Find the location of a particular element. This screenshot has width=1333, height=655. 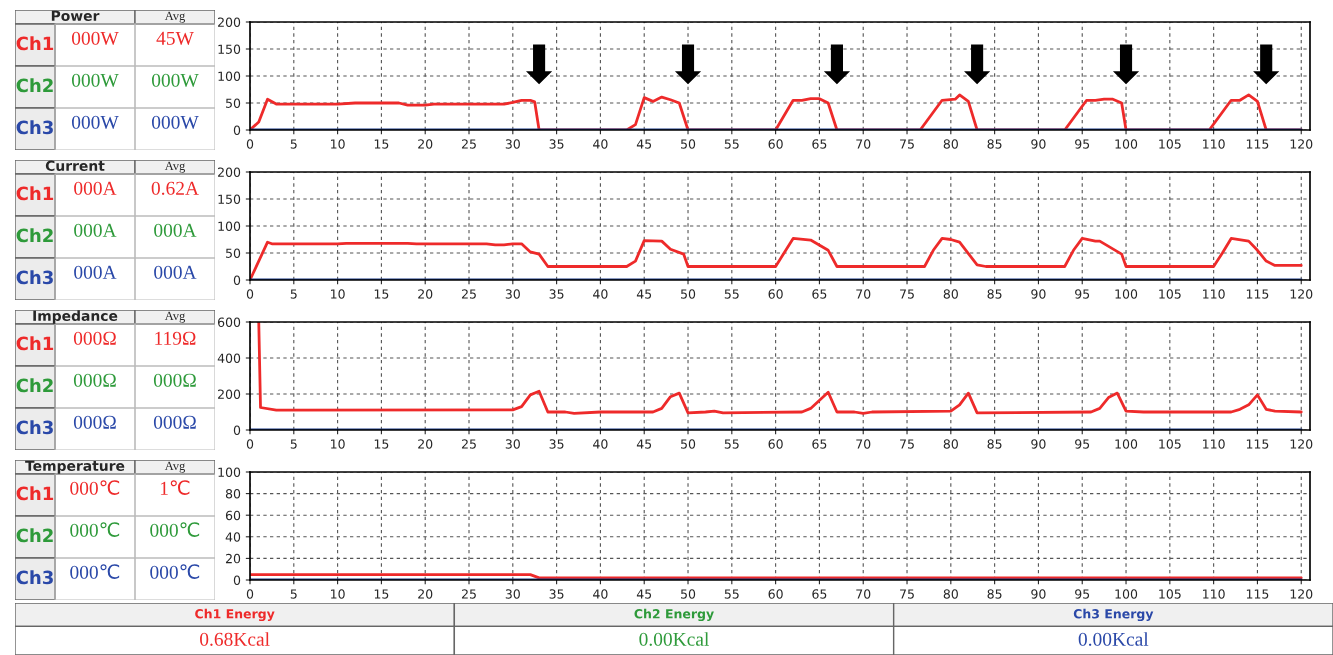

y-tick-label: 40 is located at coordinates (233, 537).